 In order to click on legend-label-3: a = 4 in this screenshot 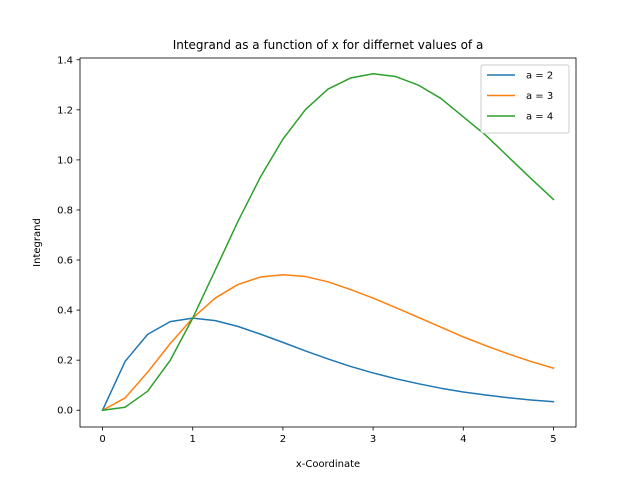, I will do `click(539, 117)`.